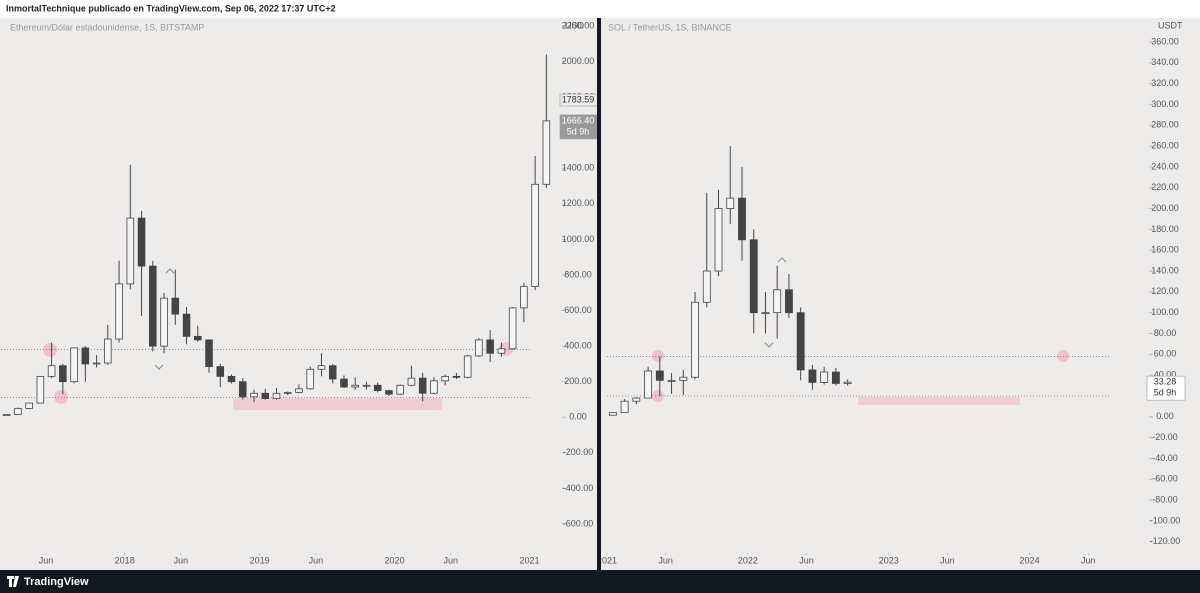  Describe the element at coordinates (578, 274) in the screenshot. I see `y-tick-label: 800.00` at that location.